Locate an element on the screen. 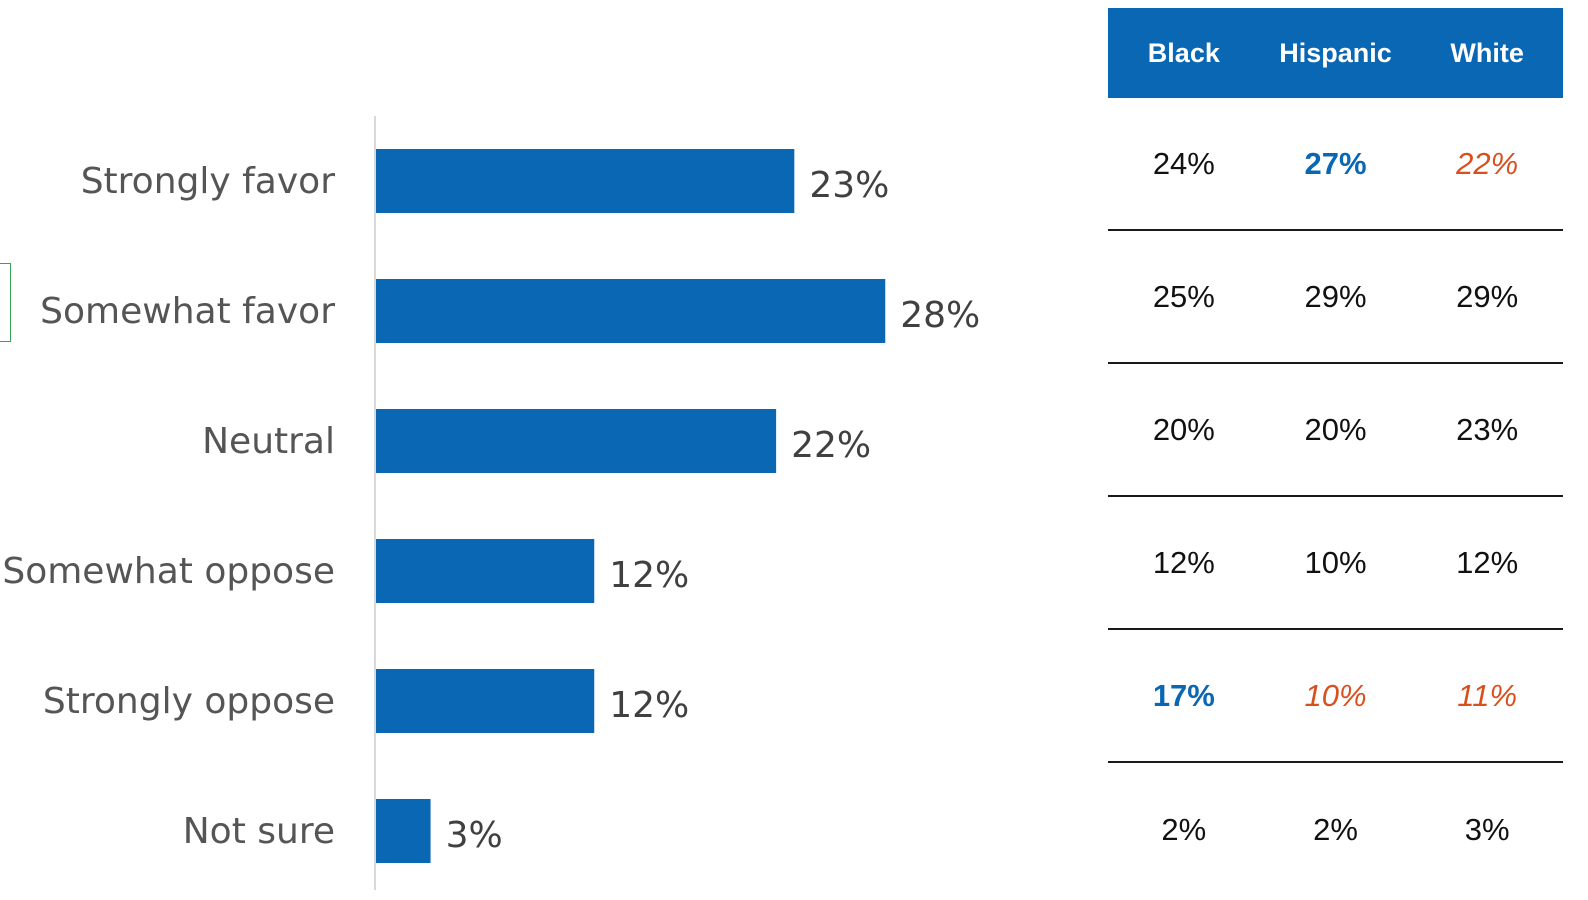 This screenshot has width=1588, height=900. data-label: 28% is located at coordinates (940, 315).